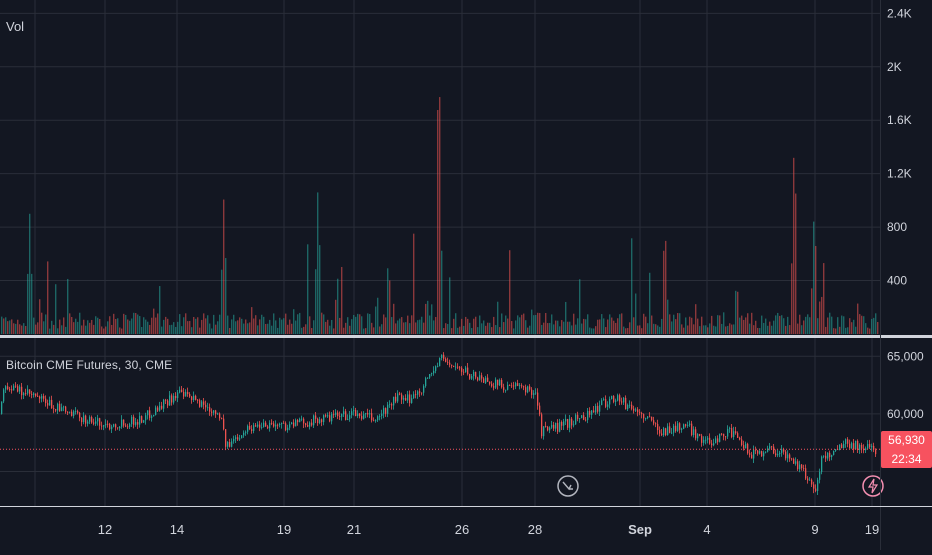 The height and width of the screenshot is (555, 932). Describe the element at coordinates (873, 486) in the screenshot. I see `lightning-icon` at that location.